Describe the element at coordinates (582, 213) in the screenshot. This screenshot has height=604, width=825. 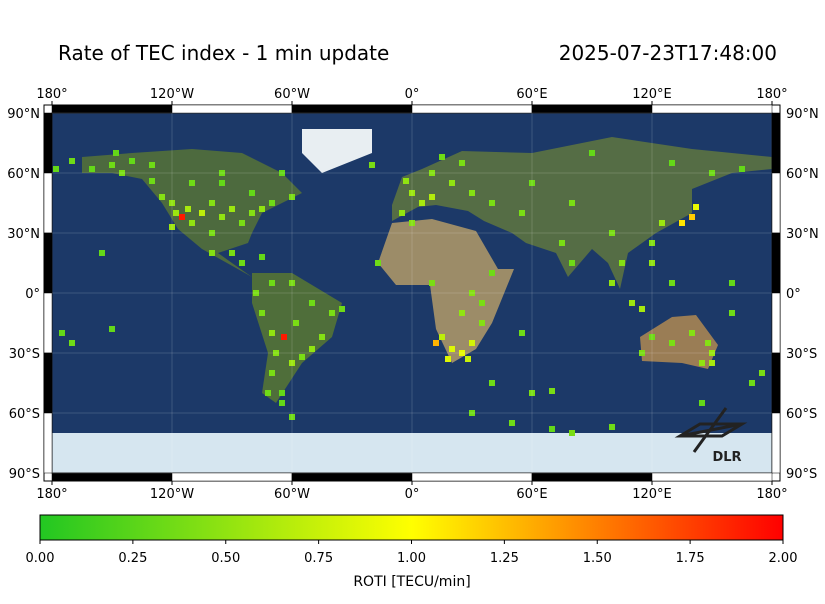
I see `eurasia` at that location.